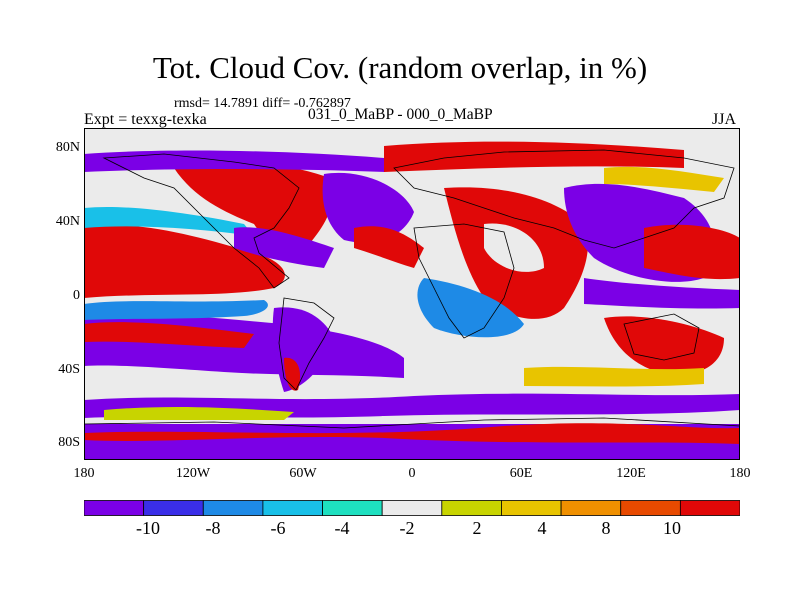 This screenshot has height=600, width=800. What do you see at coordinates (514, 247) in the screenshot?
I see `field-sahara-gray` at bounding box center [514, 247].